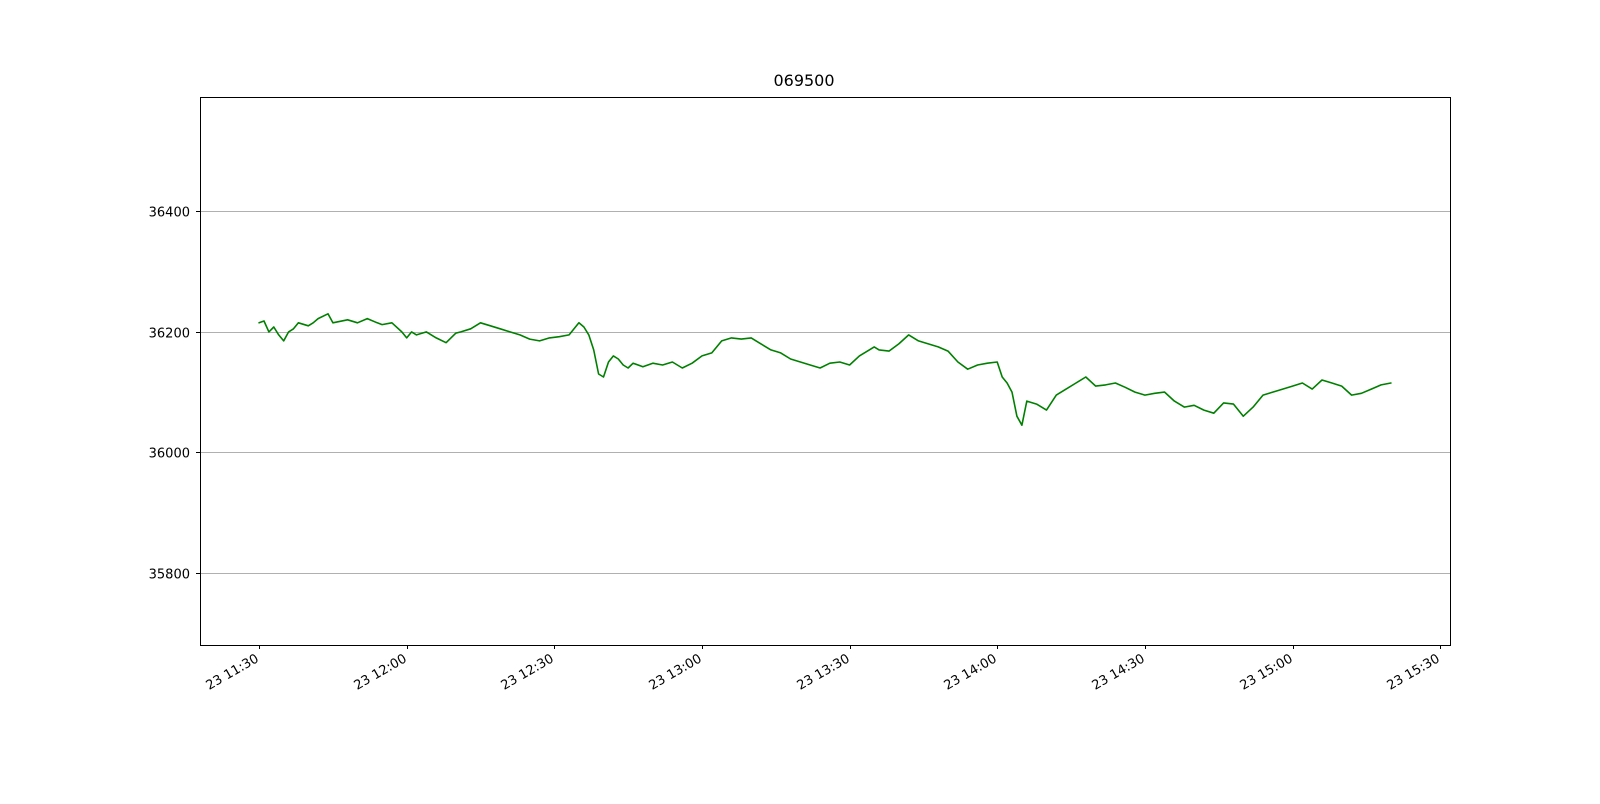 The width and height of the screenshot is (1600, 804). I want to click on x-tick-label: 23 14:00, so click(971, 672).